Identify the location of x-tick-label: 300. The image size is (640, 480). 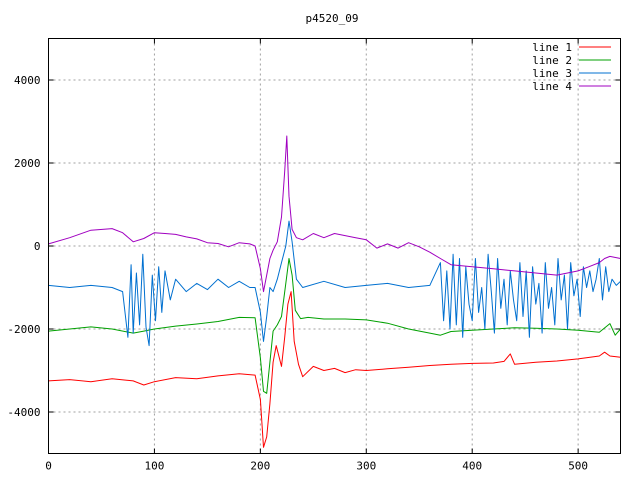
(366, 466).